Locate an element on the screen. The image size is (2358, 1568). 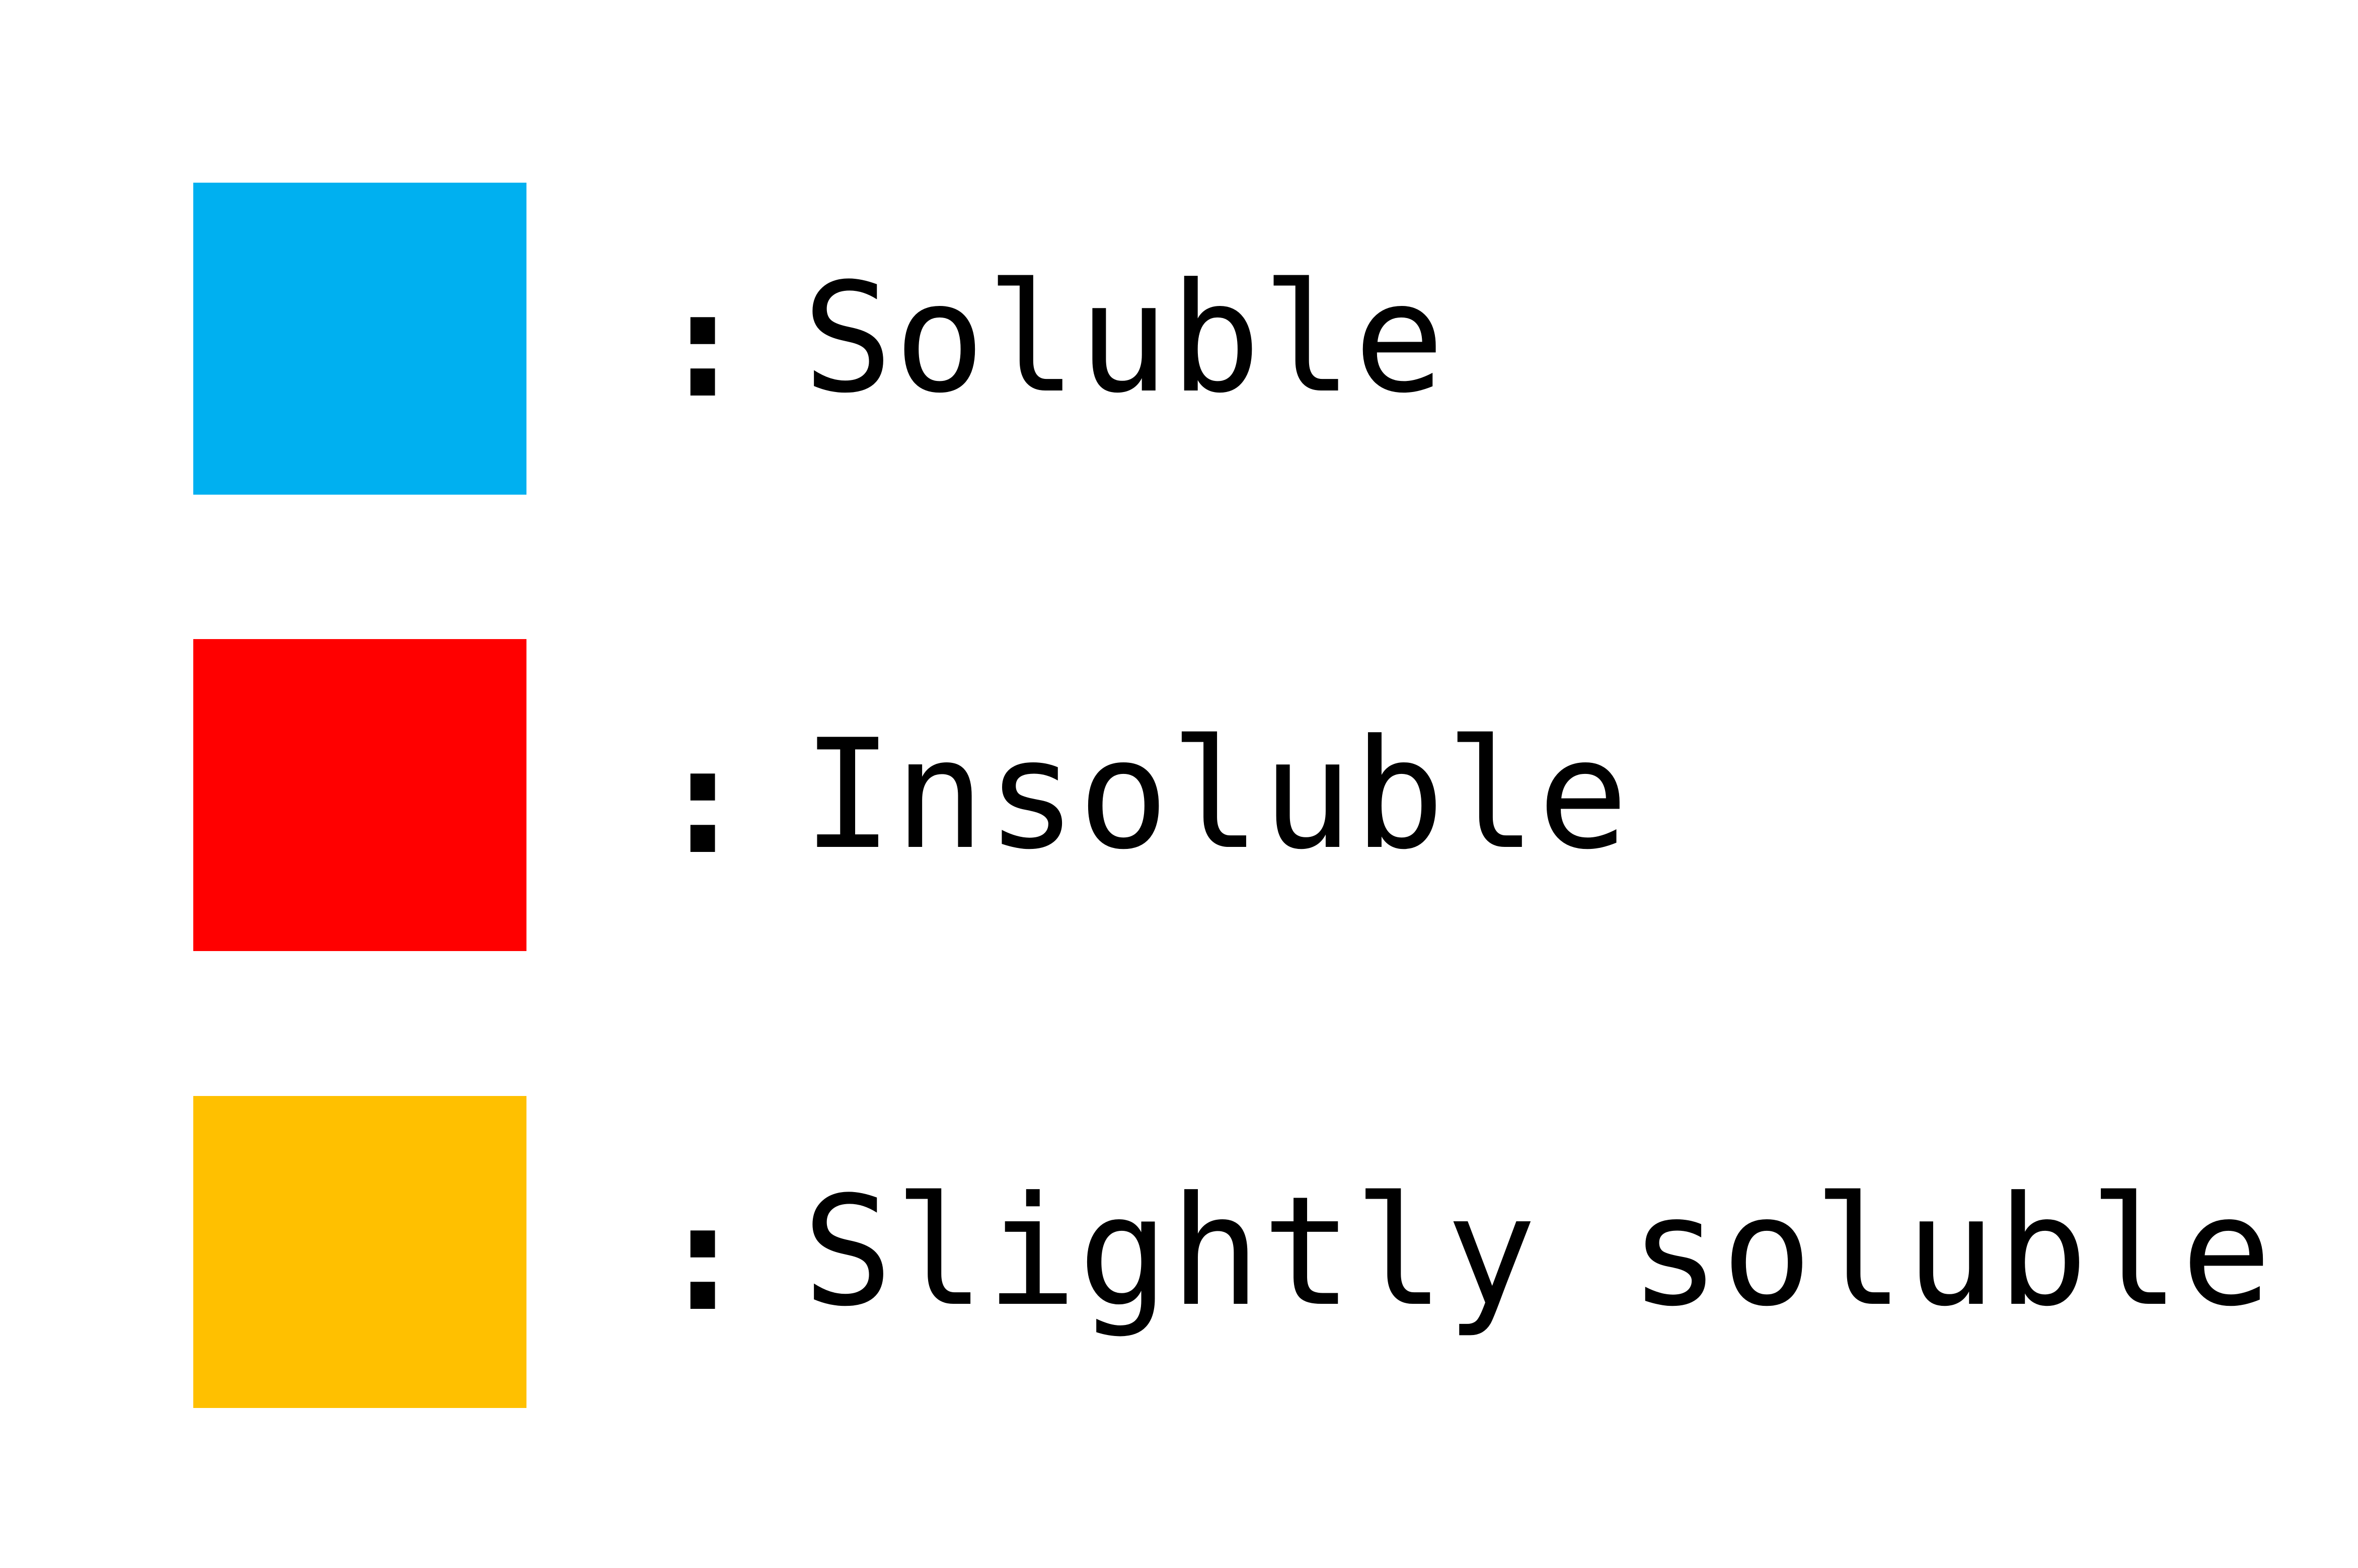
legend-label-slightly-soluble: Slightly soluble is located at coordinates (1537, 1252).